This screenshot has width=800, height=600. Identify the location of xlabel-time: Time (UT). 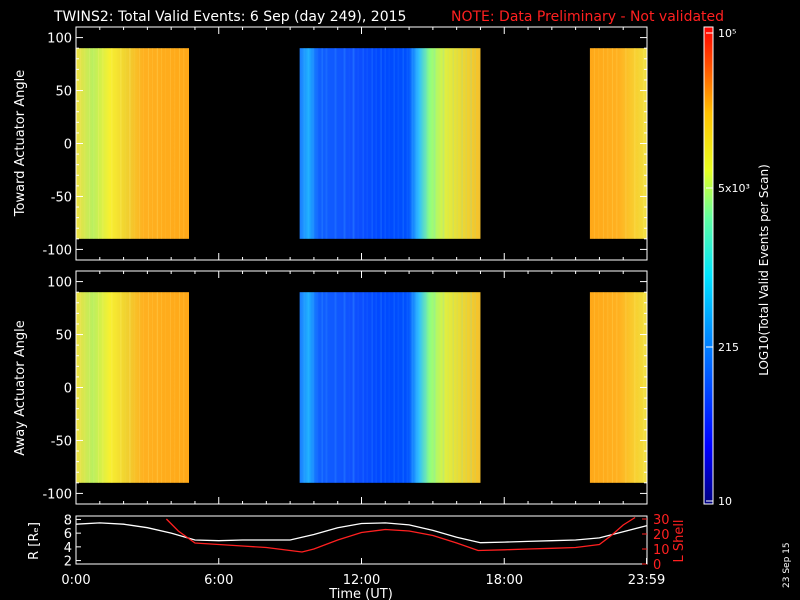
(360, 593).